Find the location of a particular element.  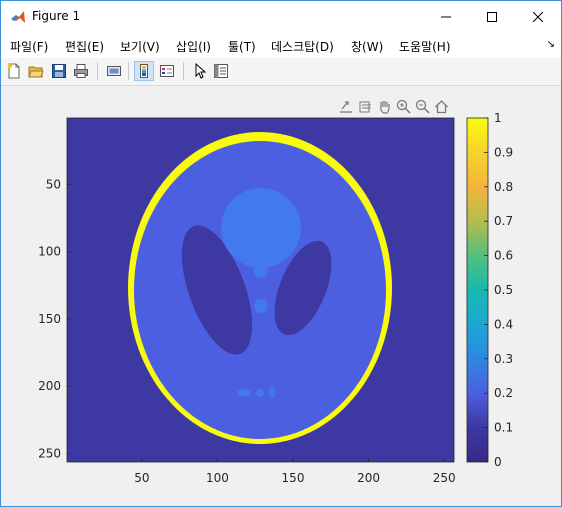

zoom-in-icon is located at coordinates (403, 106).